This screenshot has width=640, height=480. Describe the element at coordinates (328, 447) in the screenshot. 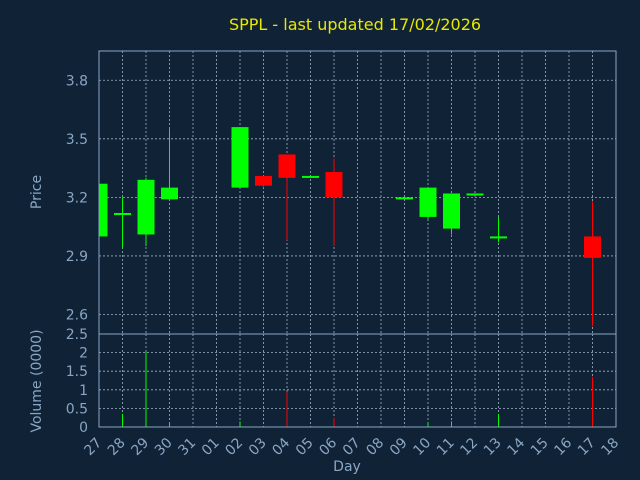

I see `x-tick-label: 06` at that location.